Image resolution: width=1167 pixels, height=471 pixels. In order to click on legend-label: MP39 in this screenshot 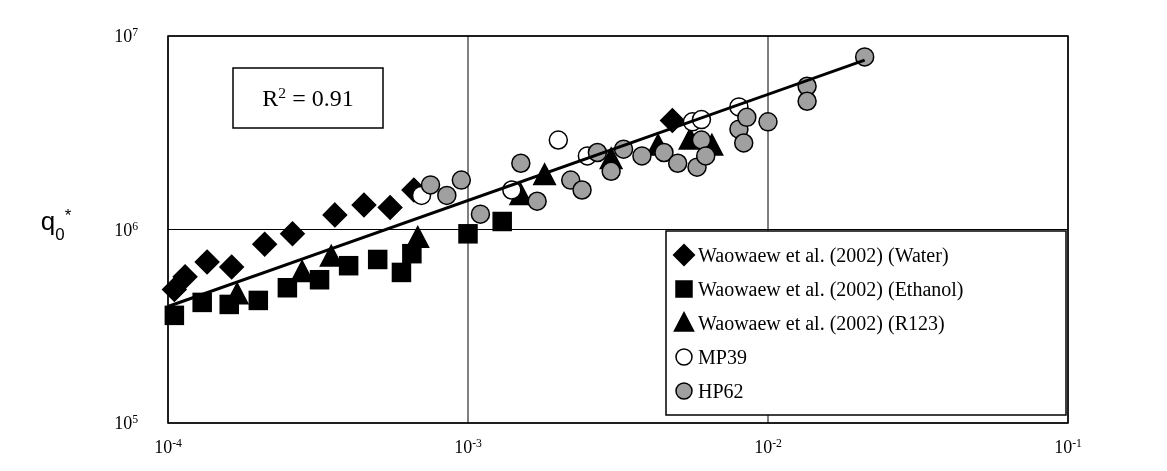, I will do `click(722, 357)`.